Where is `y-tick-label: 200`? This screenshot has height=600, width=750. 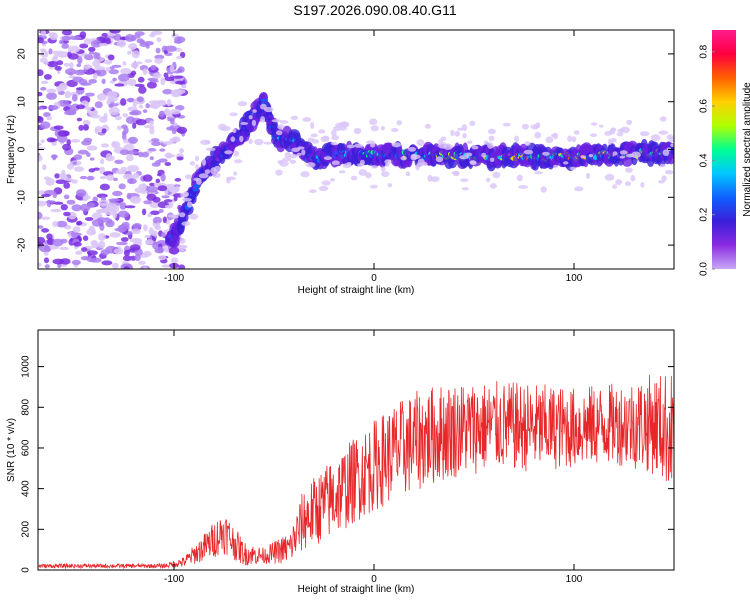
y-tick-label: 200 is located at coordinates (26, 529).